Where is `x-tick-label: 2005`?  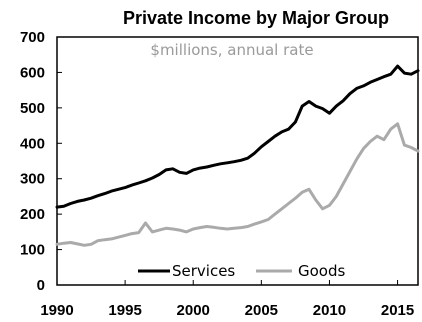 x-tick-label: 2005 is located at coordinates (261, 310).